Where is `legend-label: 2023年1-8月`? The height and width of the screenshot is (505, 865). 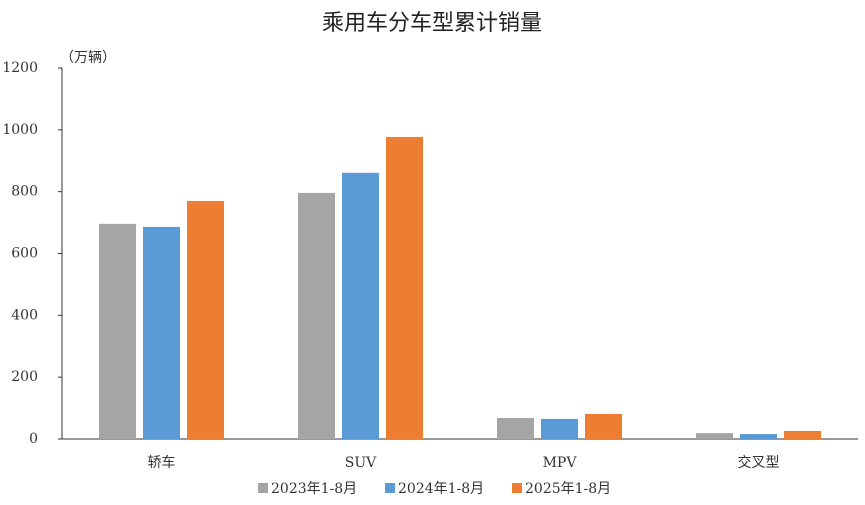
legend-label: 2023年1-8月 is located at coordinates (314, 489).